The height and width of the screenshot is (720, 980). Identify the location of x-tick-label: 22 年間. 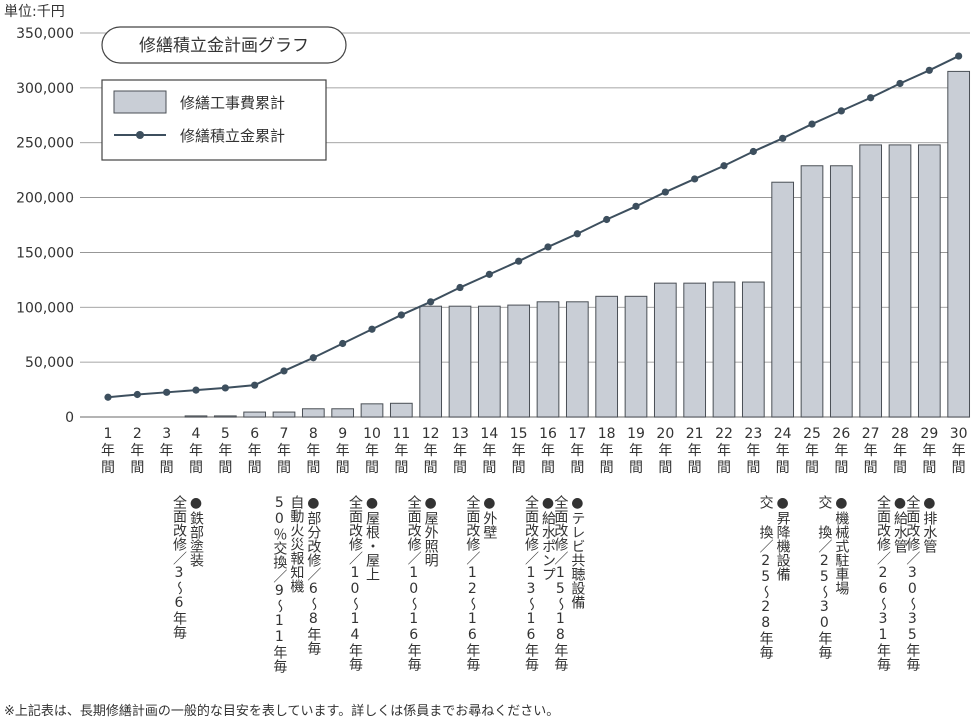
(724, 451).